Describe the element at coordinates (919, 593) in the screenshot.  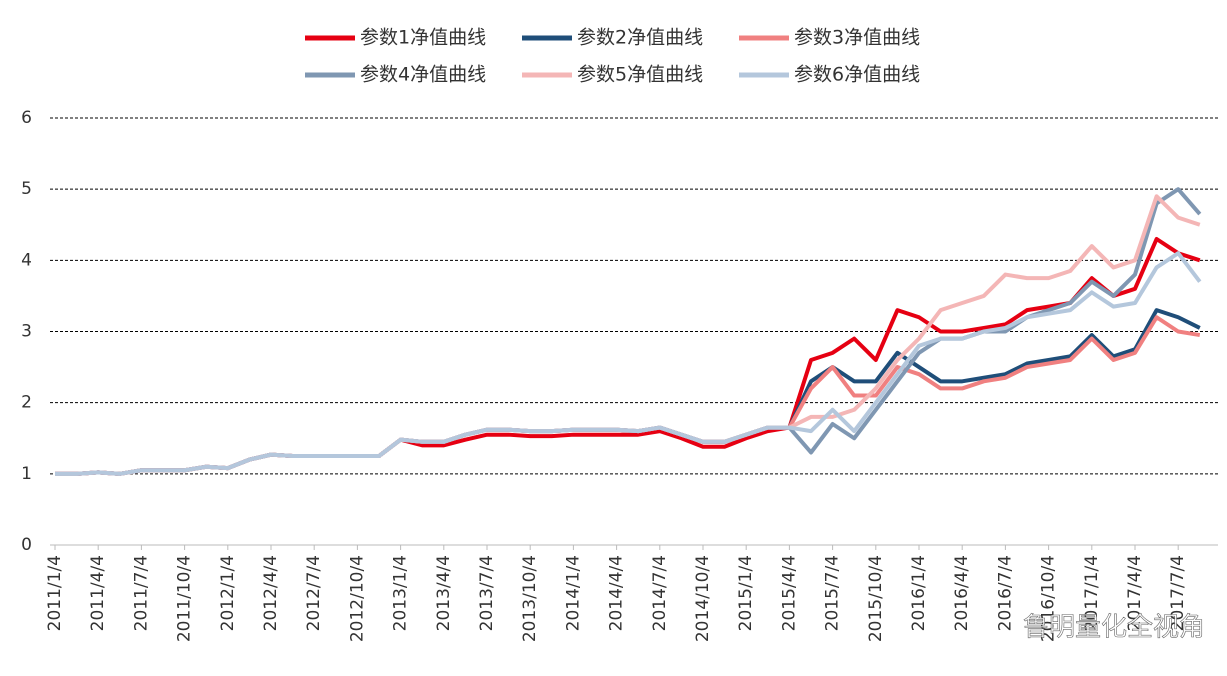
I see `x-tick-label: 2016/1/4` at that location.